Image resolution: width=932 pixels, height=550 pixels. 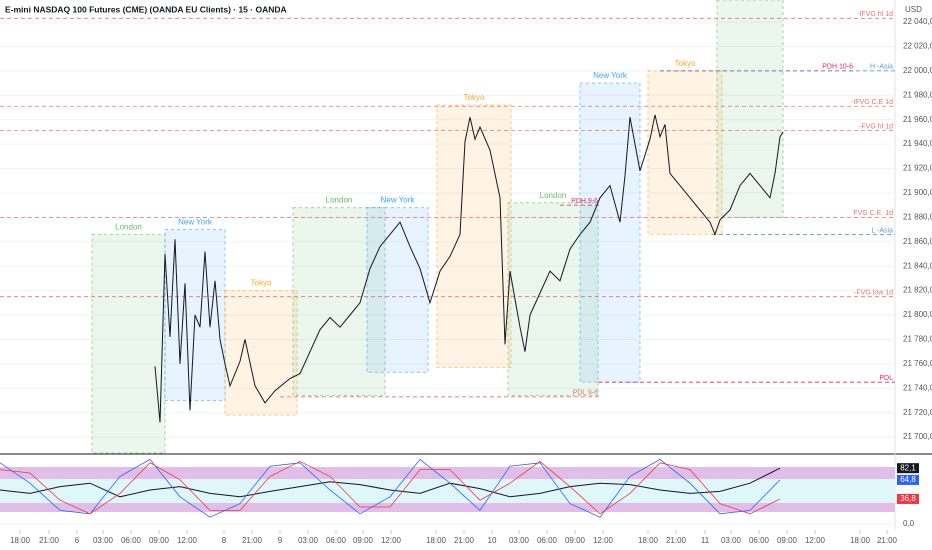 I want to click on value-label: 64,8, so click(x=908, y=479).